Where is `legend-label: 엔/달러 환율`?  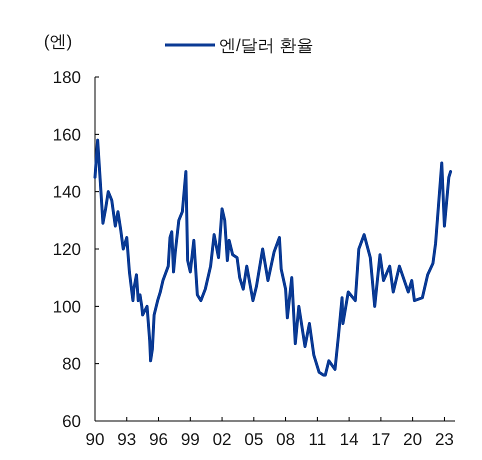 legend-label: 엔/달러 환율 is located at coordinates (266, 45).